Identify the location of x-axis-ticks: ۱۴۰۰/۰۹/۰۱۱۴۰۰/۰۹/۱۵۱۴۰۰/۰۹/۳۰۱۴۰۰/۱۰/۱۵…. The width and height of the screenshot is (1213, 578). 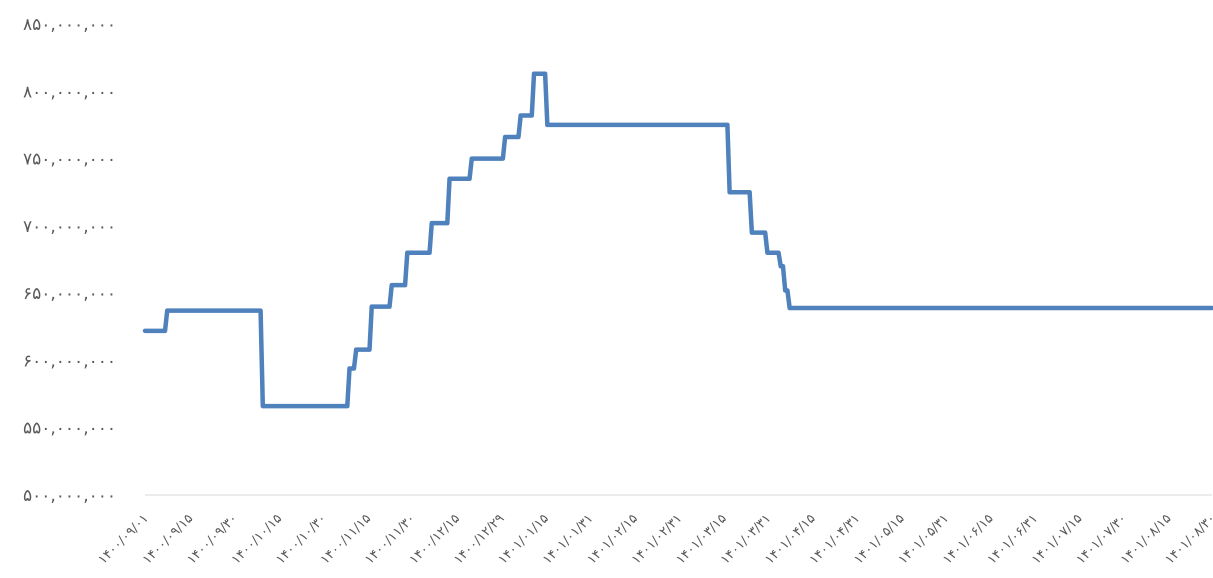
(654, 539).